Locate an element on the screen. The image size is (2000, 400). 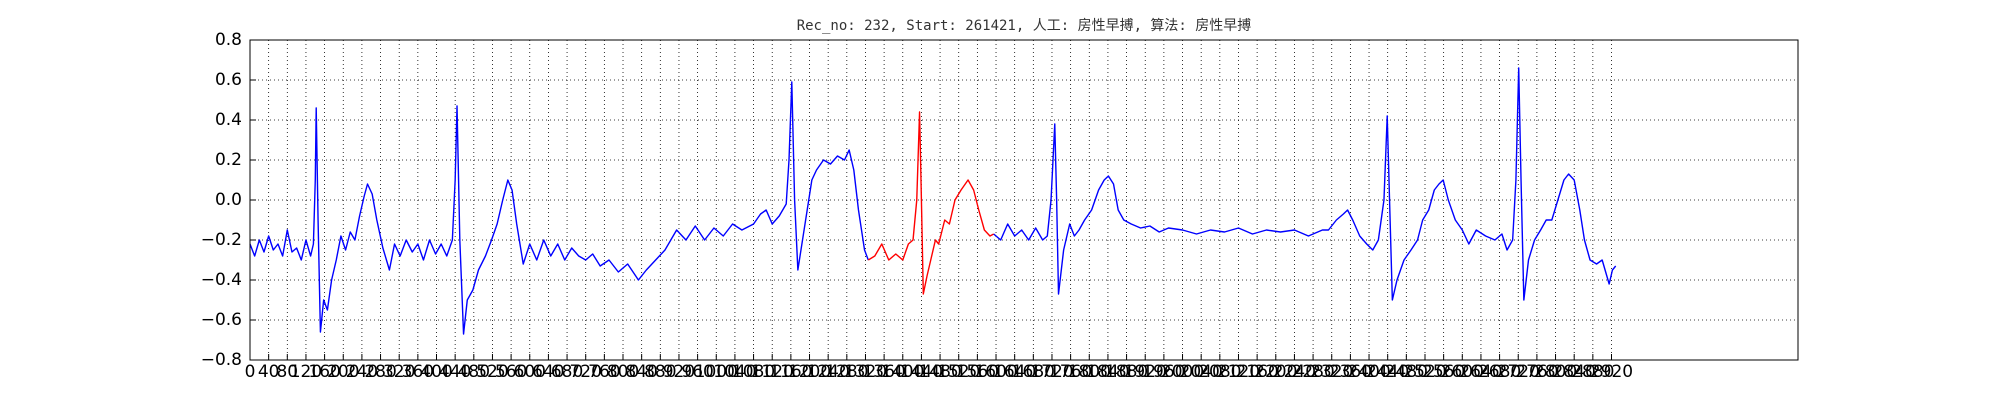
x-tick-label: 960 is located at coordinates (697, 372).